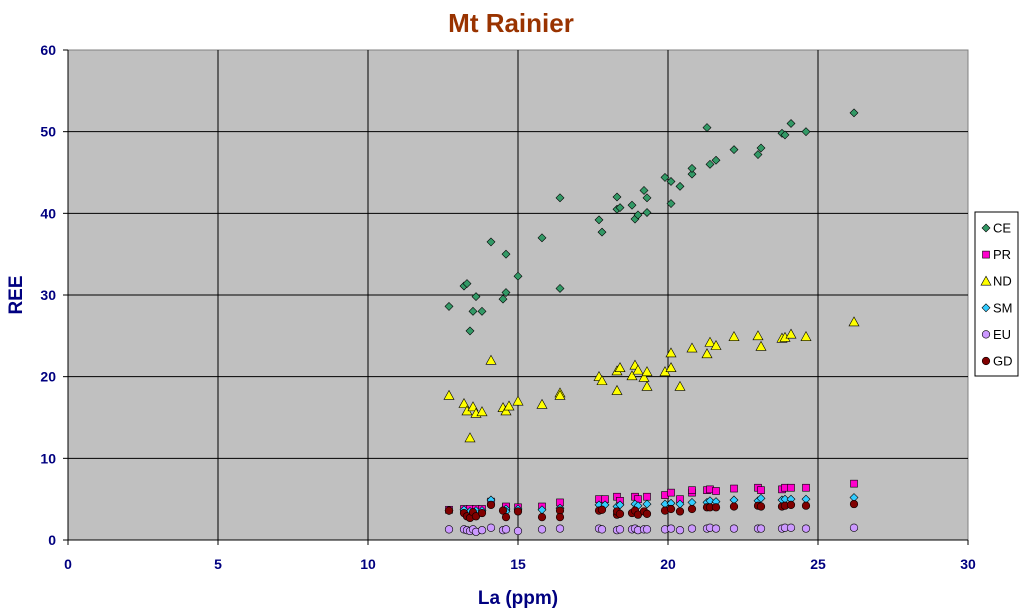 The width and height of the screenshot is (1022, 613). Describe the element at coordinates (1003, 361) in the screenshot. I see `legend-label-gd: GD` at that location.